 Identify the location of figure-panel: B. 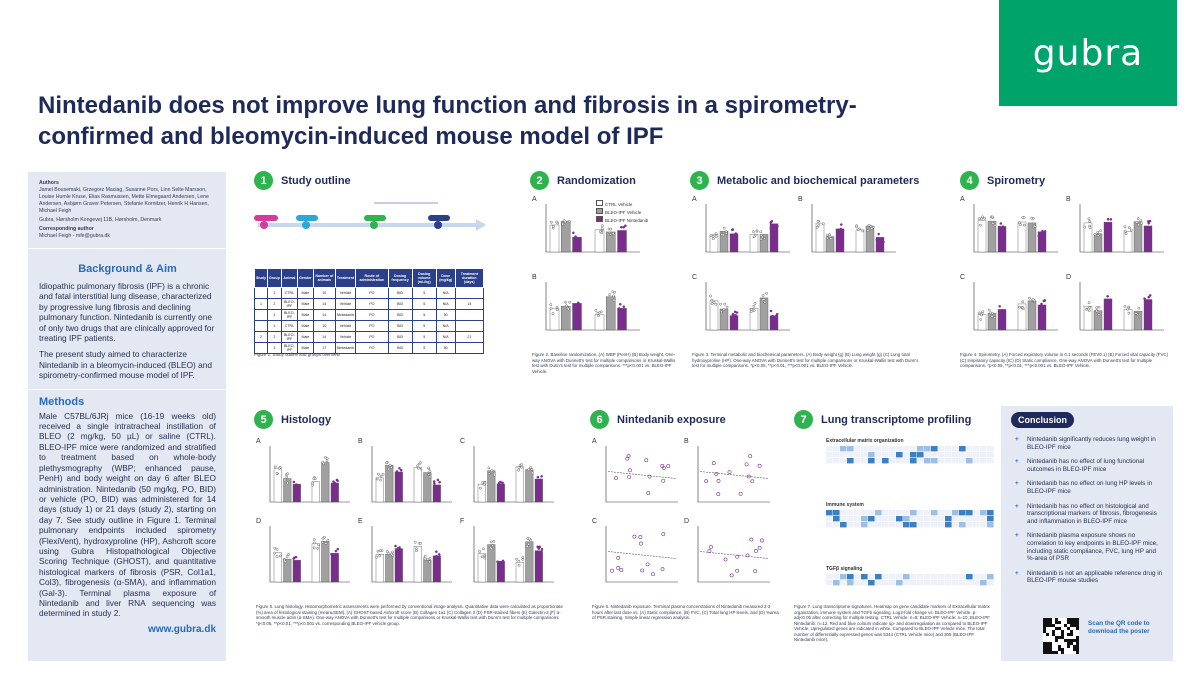
(587, 306).